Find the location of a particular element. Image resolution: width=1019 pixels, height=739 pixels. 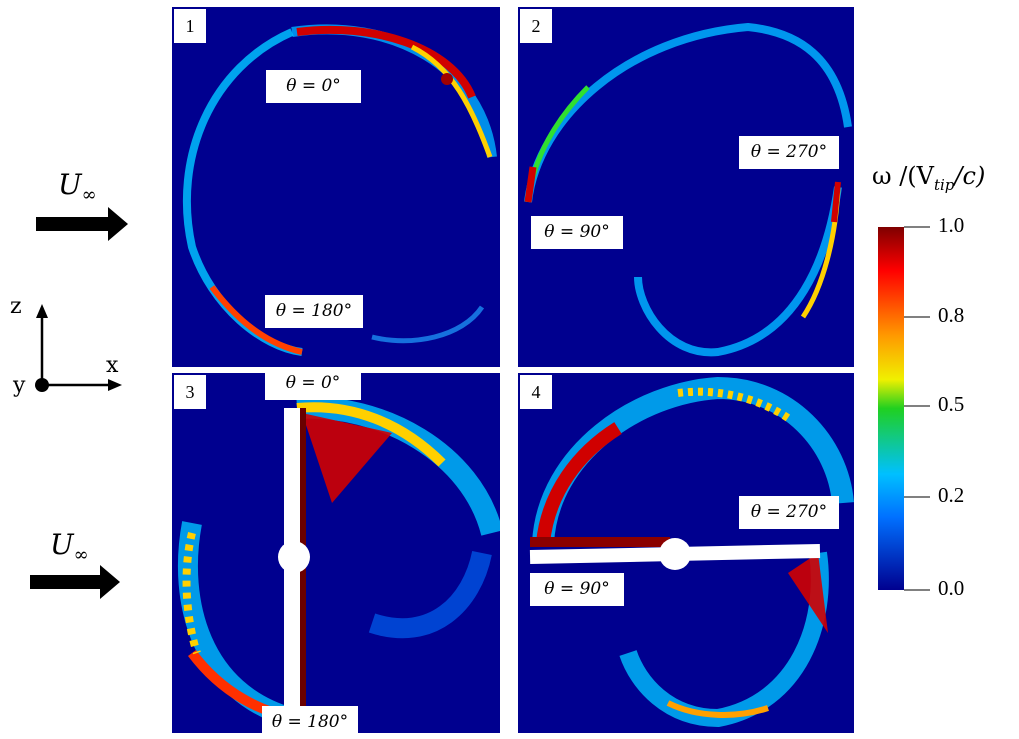

freestream-label-bottom: U∞ is located at coordinates (69, 547).